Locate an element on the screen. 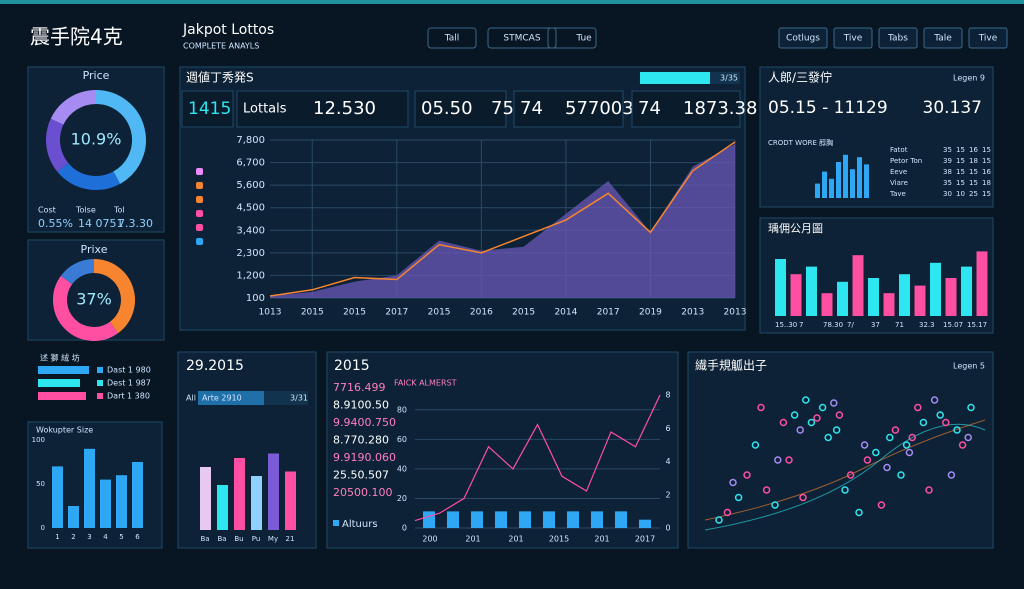 This screenshot has height=589, width=1024. y2-tick-label: 0 is located at coordinates (667, 528).